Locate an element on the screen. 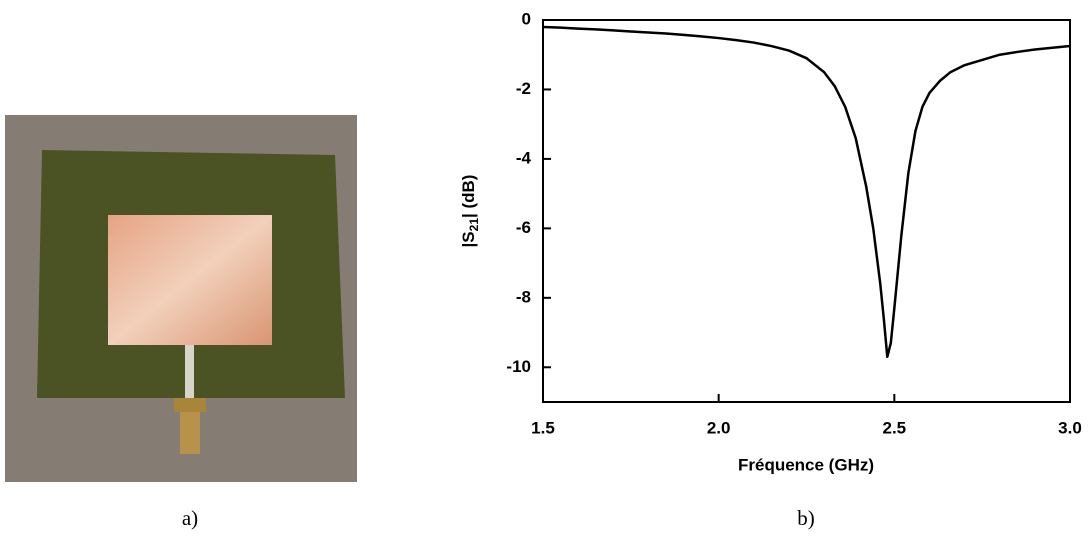  x-tick-label: 2.0 is located at coordinates (719, 427).